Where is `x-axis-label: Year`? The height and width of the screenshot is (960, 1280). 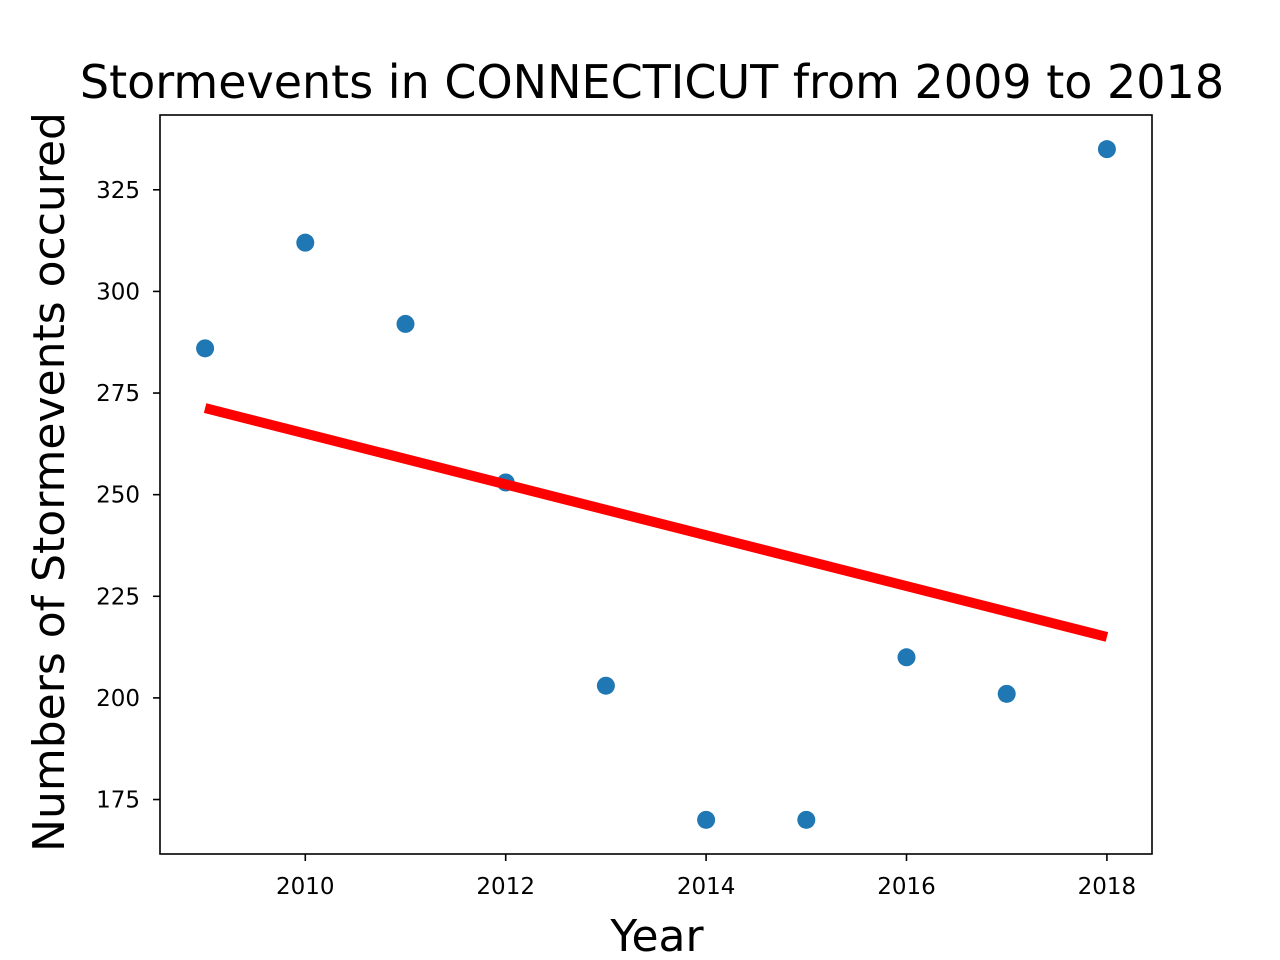
x-axis-label: Year is located at coordinates (656, 935).